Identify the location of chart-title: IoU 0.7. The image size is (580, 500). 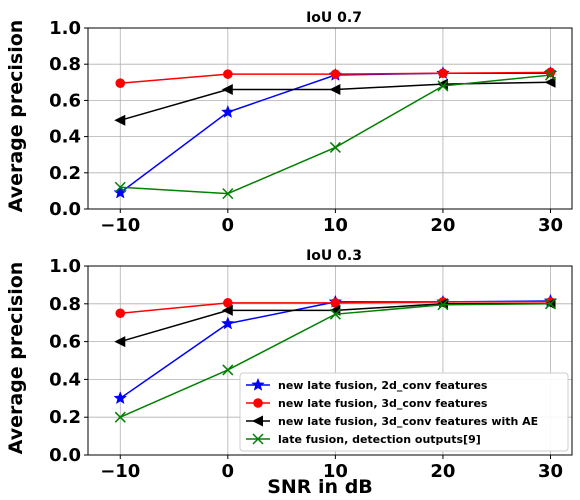
(334, 18).